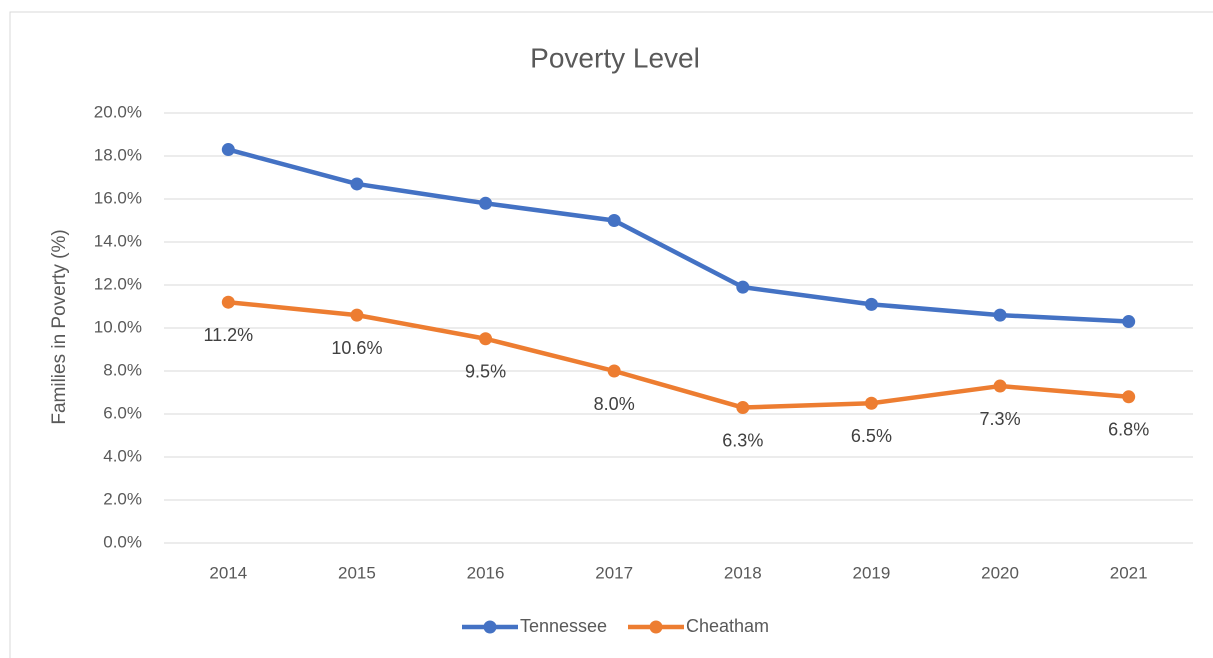 Image resolution: width=1213 pixels, height=658 pixels. What do you see at coordinates (122, 412) in the screenshot?
I see `y-tick-label: 6.0%` at bounding box center [122, 412].